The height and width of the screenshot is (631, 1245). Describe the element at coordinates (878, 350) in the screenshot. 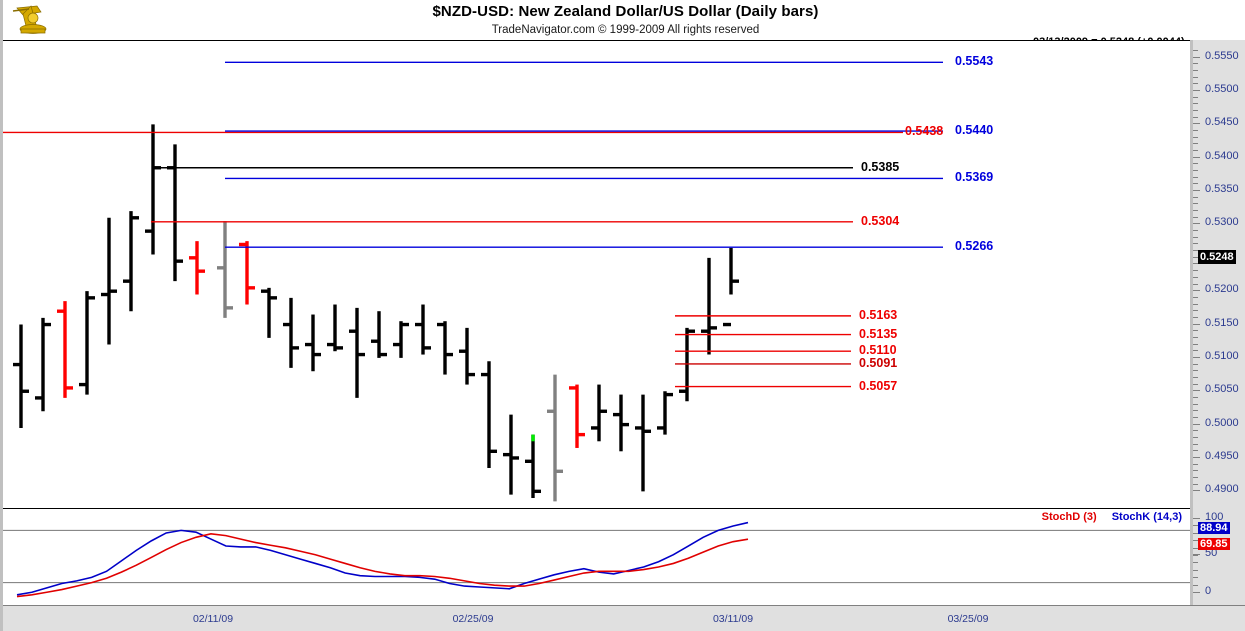

I see `price-level-label: 0.5110` at that location.